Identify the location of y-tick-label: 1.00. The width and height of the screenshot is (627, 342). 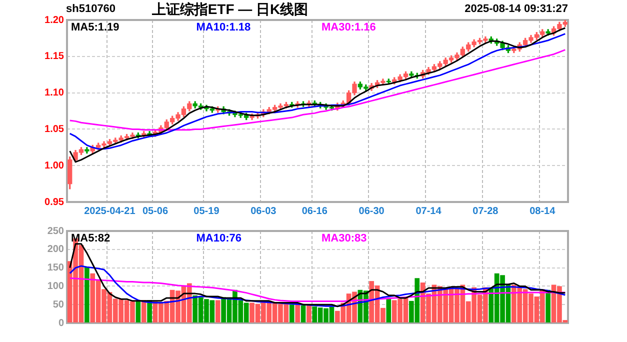
(54, 166).